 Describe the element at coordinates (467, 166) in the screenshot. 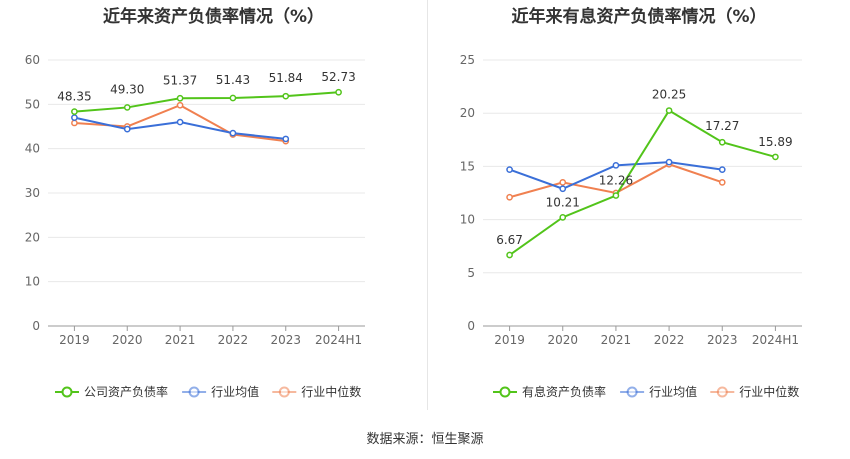

I see `y-tick-label: 15` at that location.